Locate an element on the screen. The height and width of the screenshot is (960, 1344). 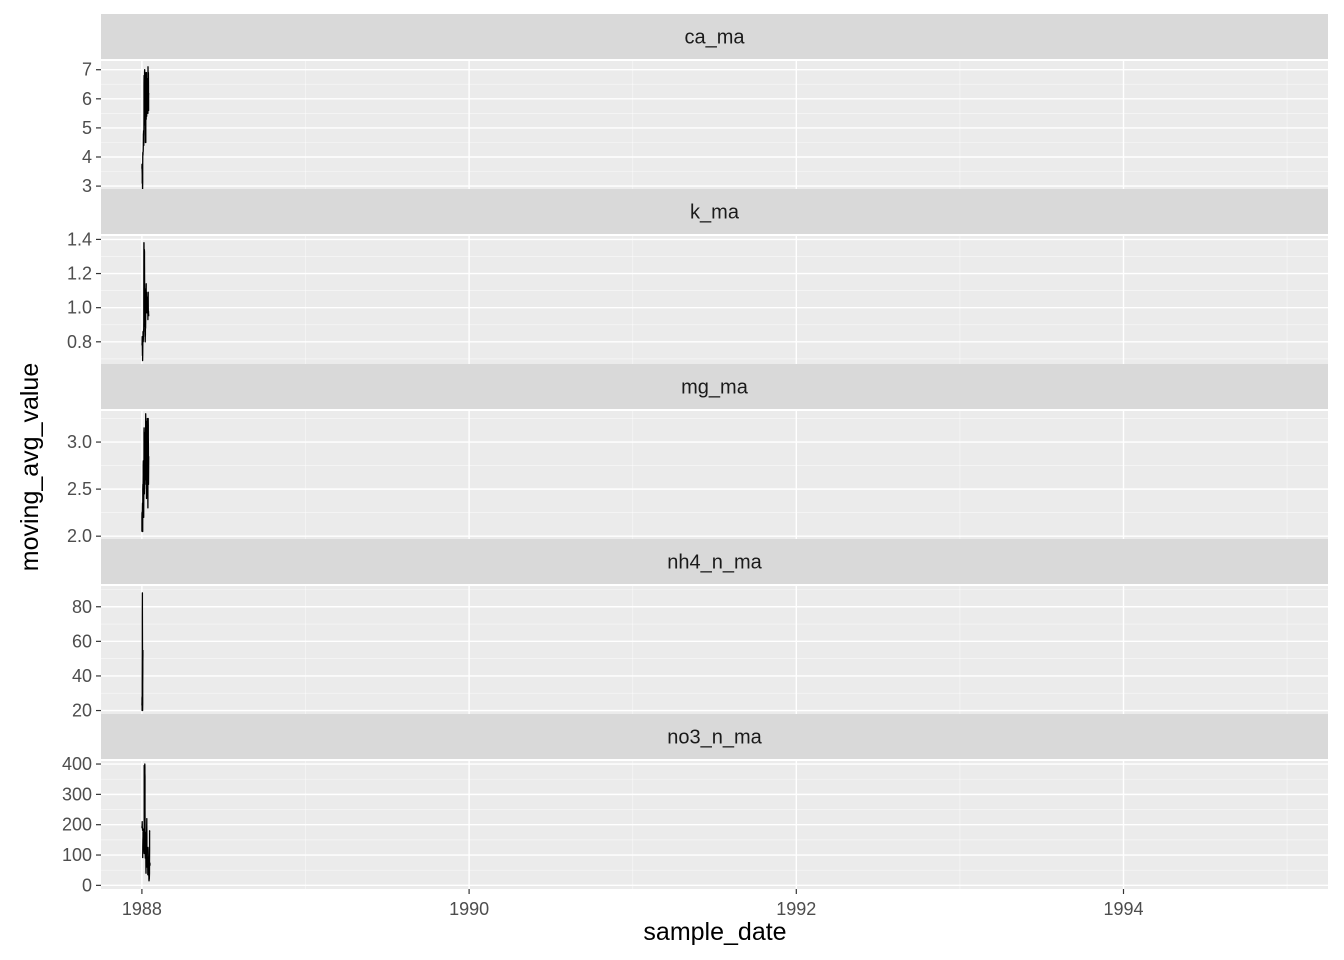
x-axis: 1988 1990 1992 1994 is located at coordinates (633, 904).